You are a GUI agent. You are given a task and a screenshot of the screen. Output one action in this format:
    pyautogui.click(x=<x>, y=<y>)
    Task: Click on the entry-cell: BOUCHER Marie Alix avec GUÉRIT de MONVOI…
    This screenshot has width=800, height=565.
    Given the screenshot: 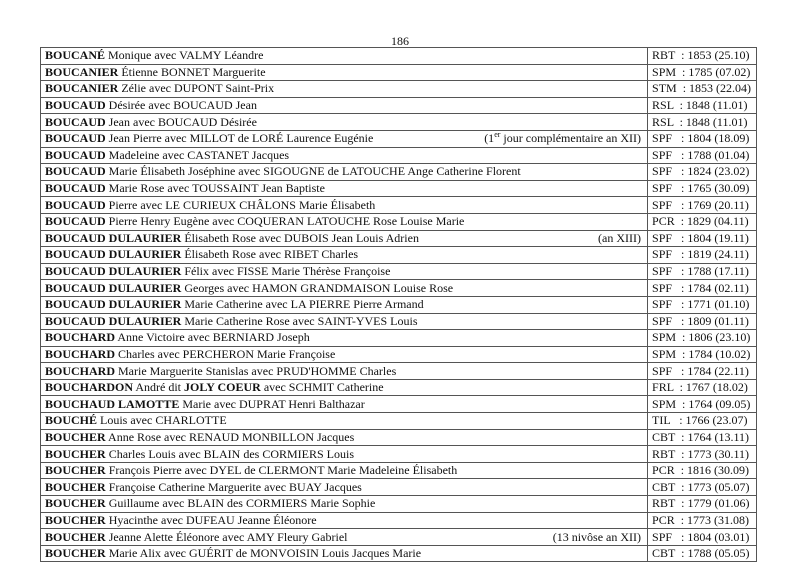 What is the action you would take?
    pyautogui.click(x=344, y=553)
    